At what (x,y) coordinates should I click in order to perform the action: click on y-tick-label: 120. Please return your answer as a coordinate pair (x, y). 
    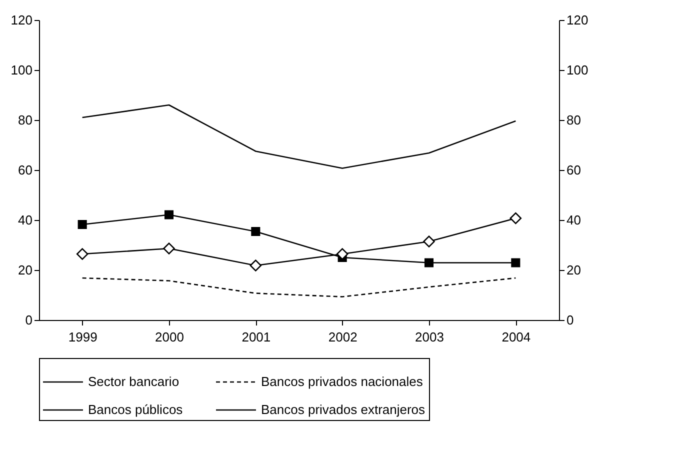
    Looking at the image, I should click on (21, 20).